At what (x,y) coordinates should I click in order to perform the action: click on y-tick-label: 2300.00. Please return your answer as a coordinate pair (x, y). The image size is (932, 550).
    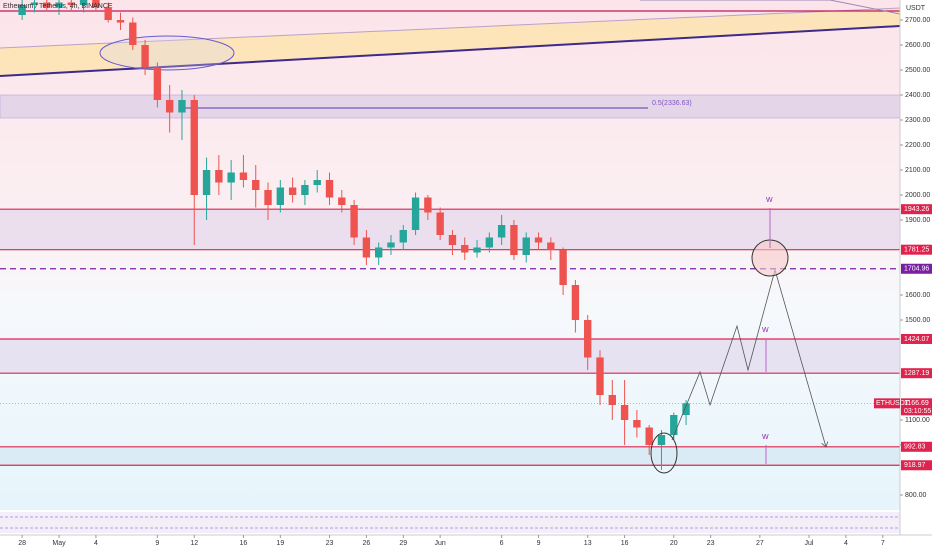
    Looking at the image, I should click on (917, 120).